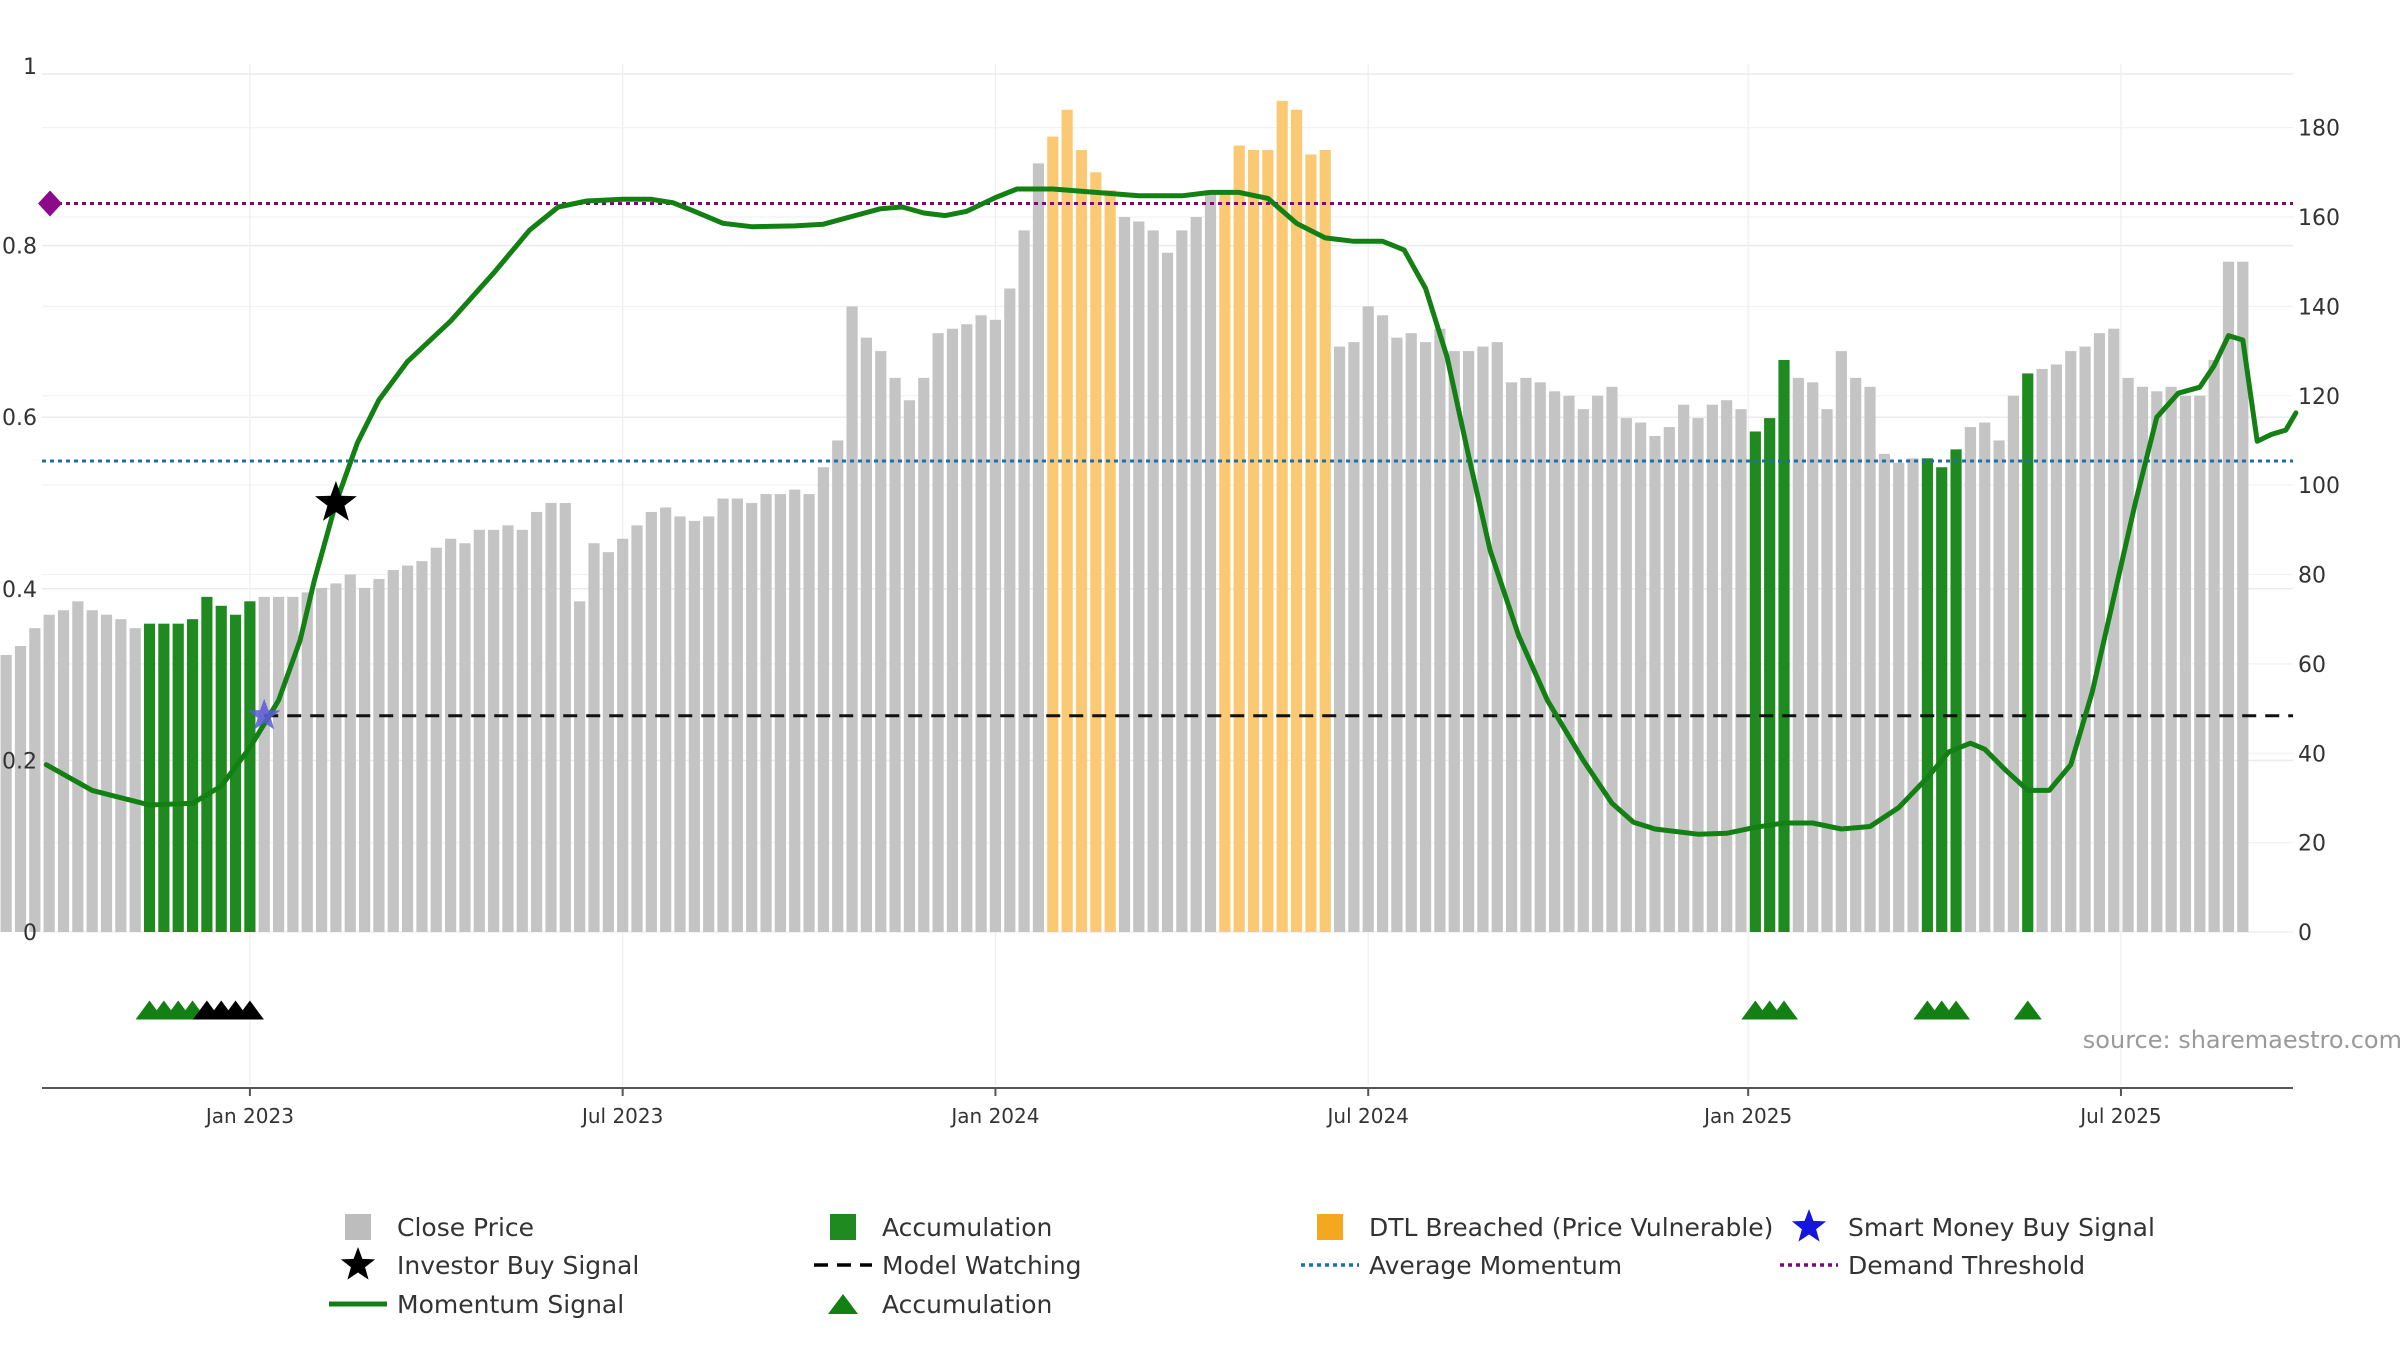  What do you see at coordinates (843, 1304) in the screenshot?
I see `green-triangle-icon` at bounding box center [843, 1304].